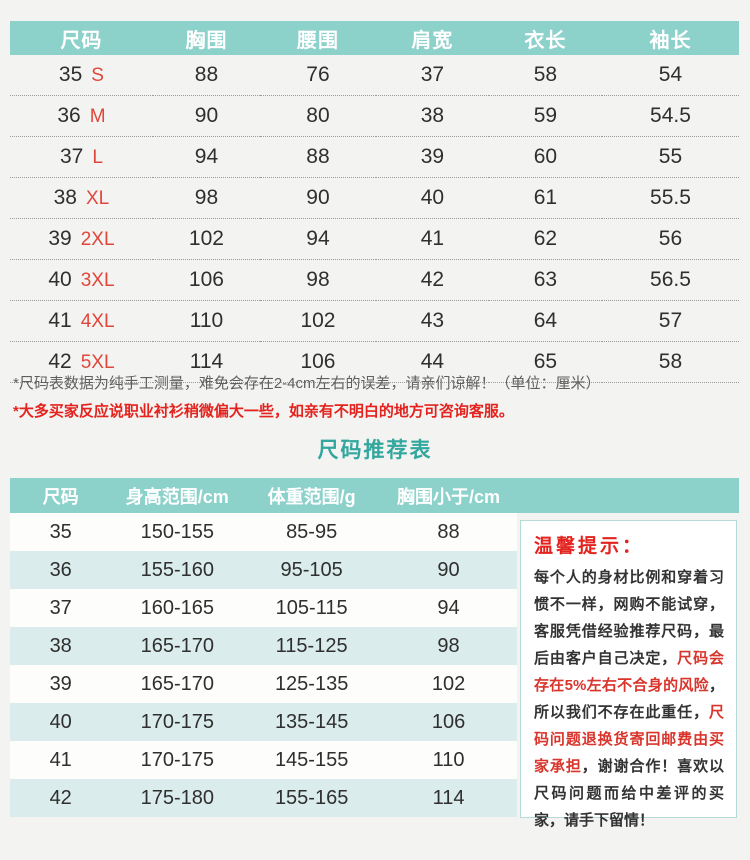  What do you see at coordinates (432, 321) in the screenshot?
I see `shoulder-cell: 43` at bounding box center [432, 321].